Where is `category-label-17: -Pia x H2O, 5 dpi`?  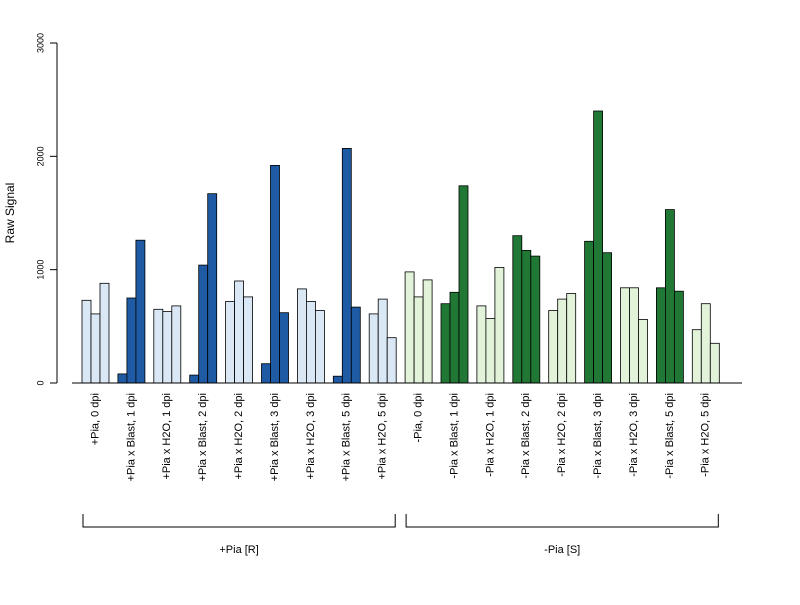 category-label-17: -Pia x H2O, 5 dpi is located at coordinates (706, 435).